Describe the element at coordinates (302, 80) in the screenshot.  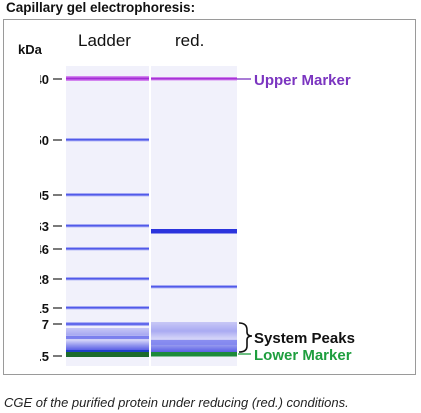
I see `upper-marker-label: Upper Marker` at that location.